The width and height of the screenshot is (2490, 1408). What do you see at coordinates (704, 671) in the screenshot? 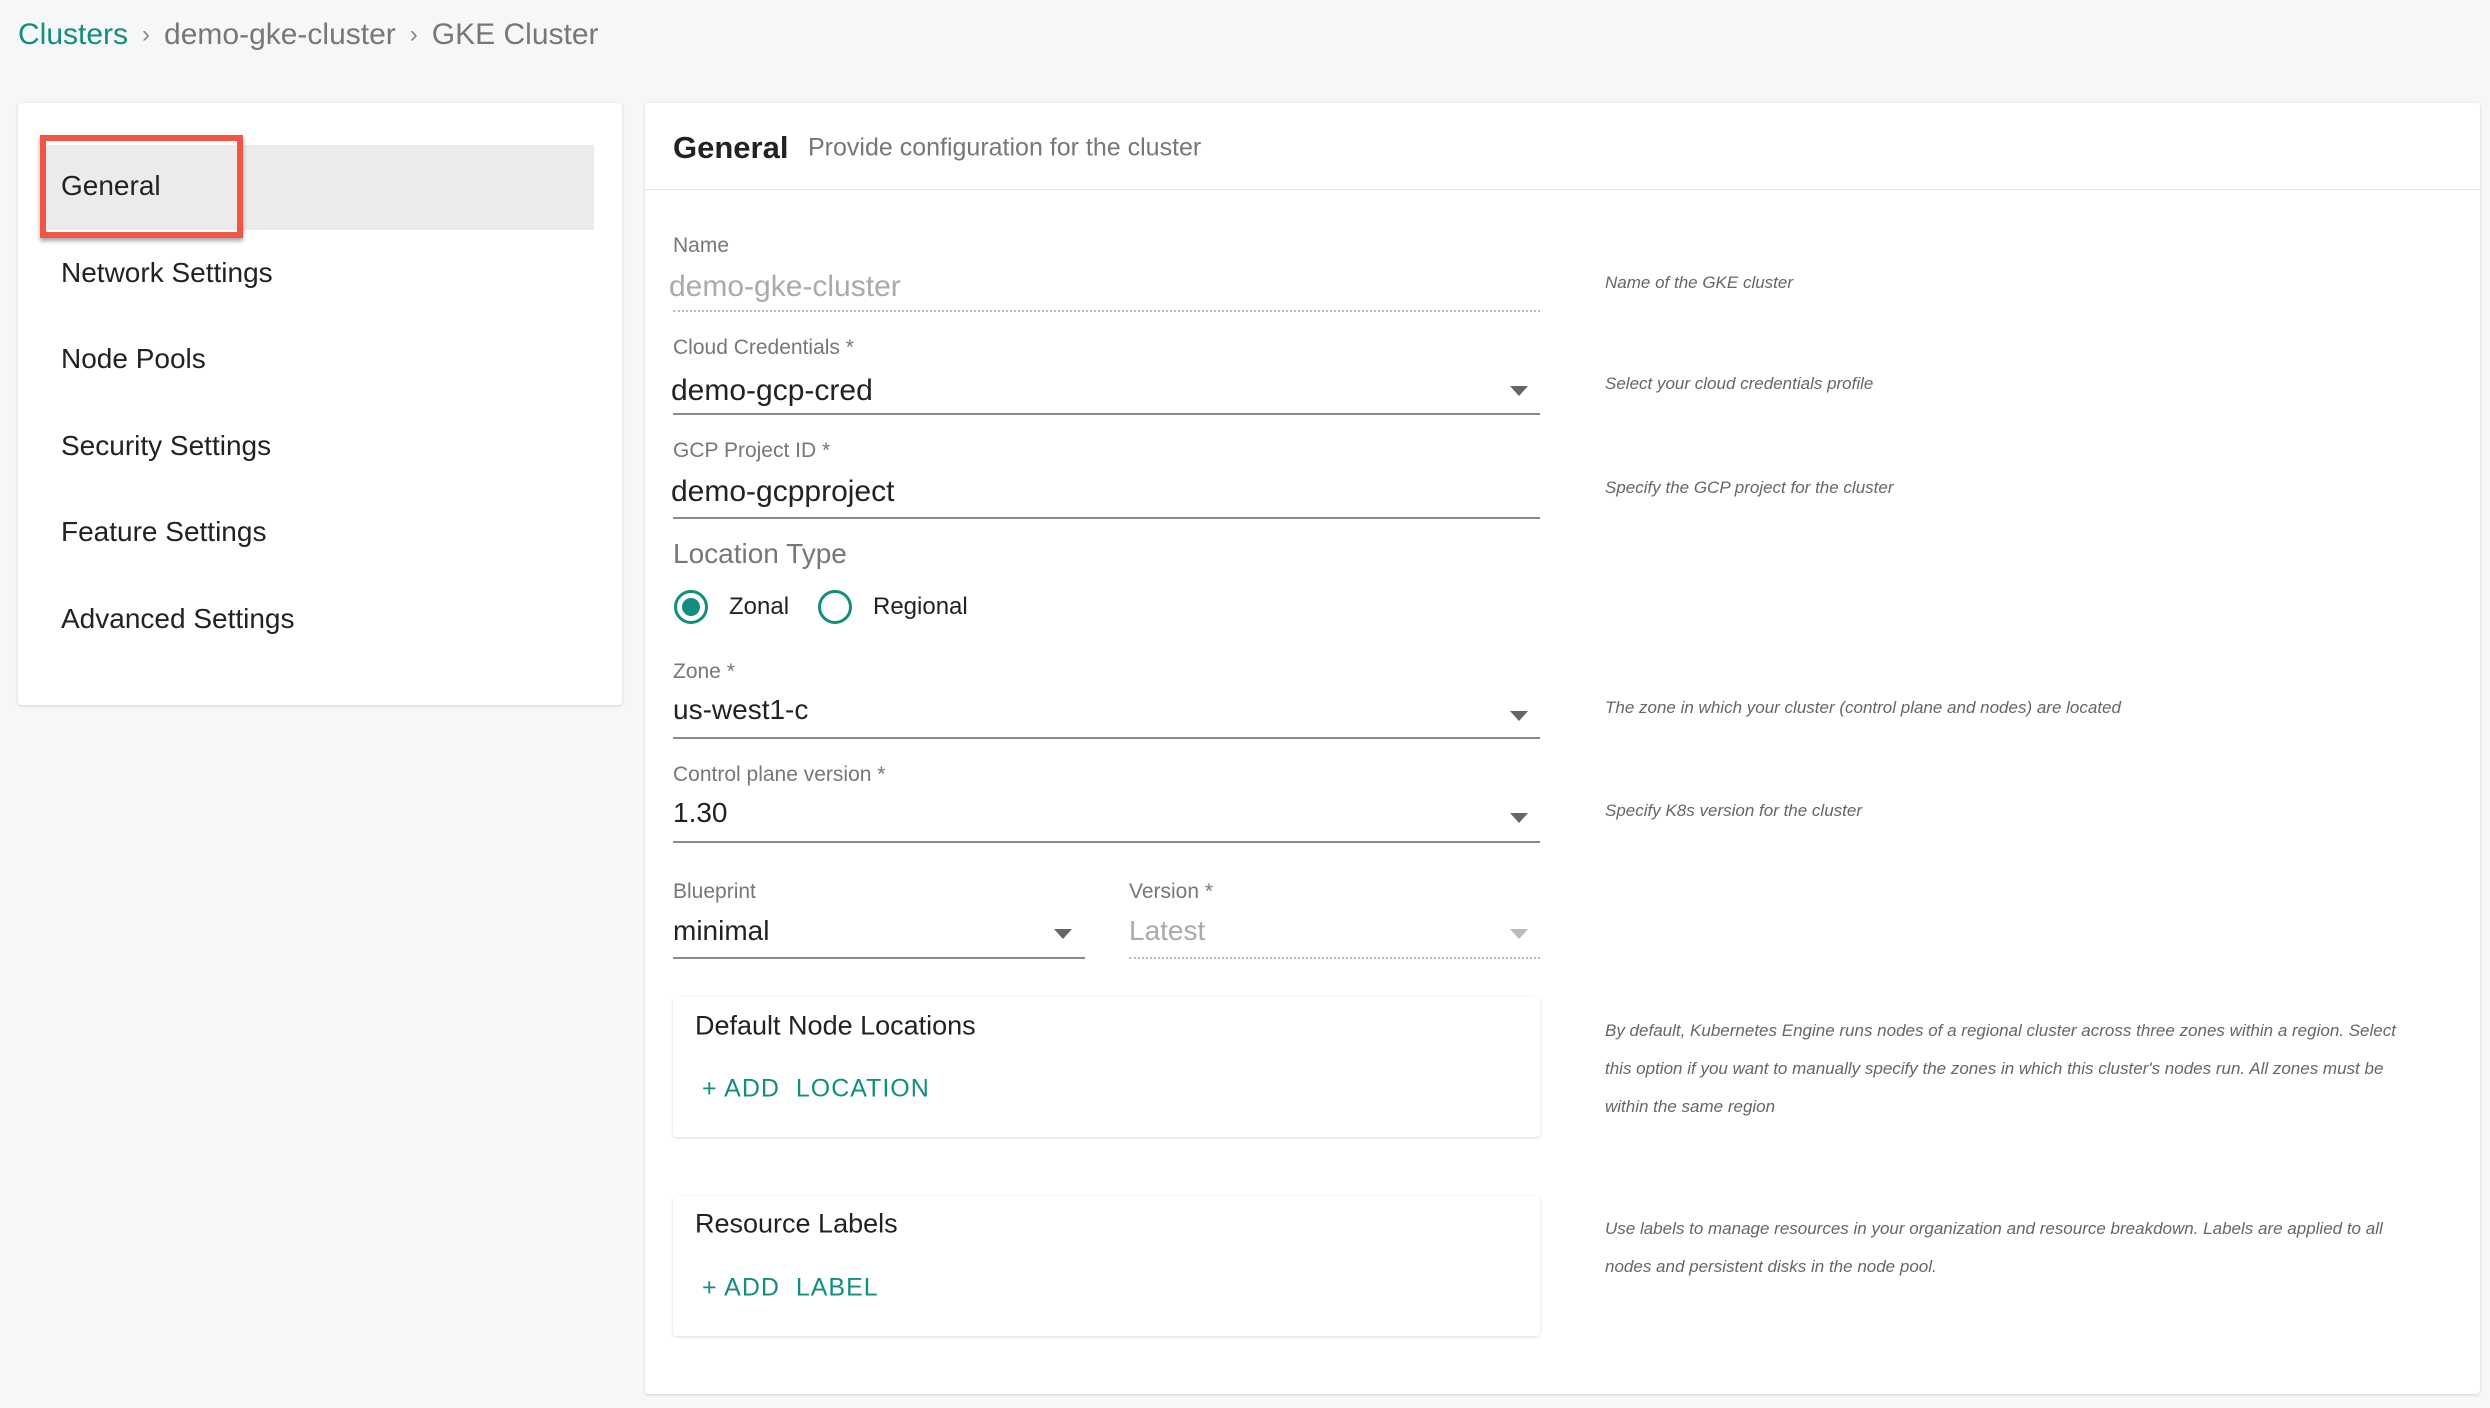
I see `zone-label: Zone *` at bounding box center [704, 671].